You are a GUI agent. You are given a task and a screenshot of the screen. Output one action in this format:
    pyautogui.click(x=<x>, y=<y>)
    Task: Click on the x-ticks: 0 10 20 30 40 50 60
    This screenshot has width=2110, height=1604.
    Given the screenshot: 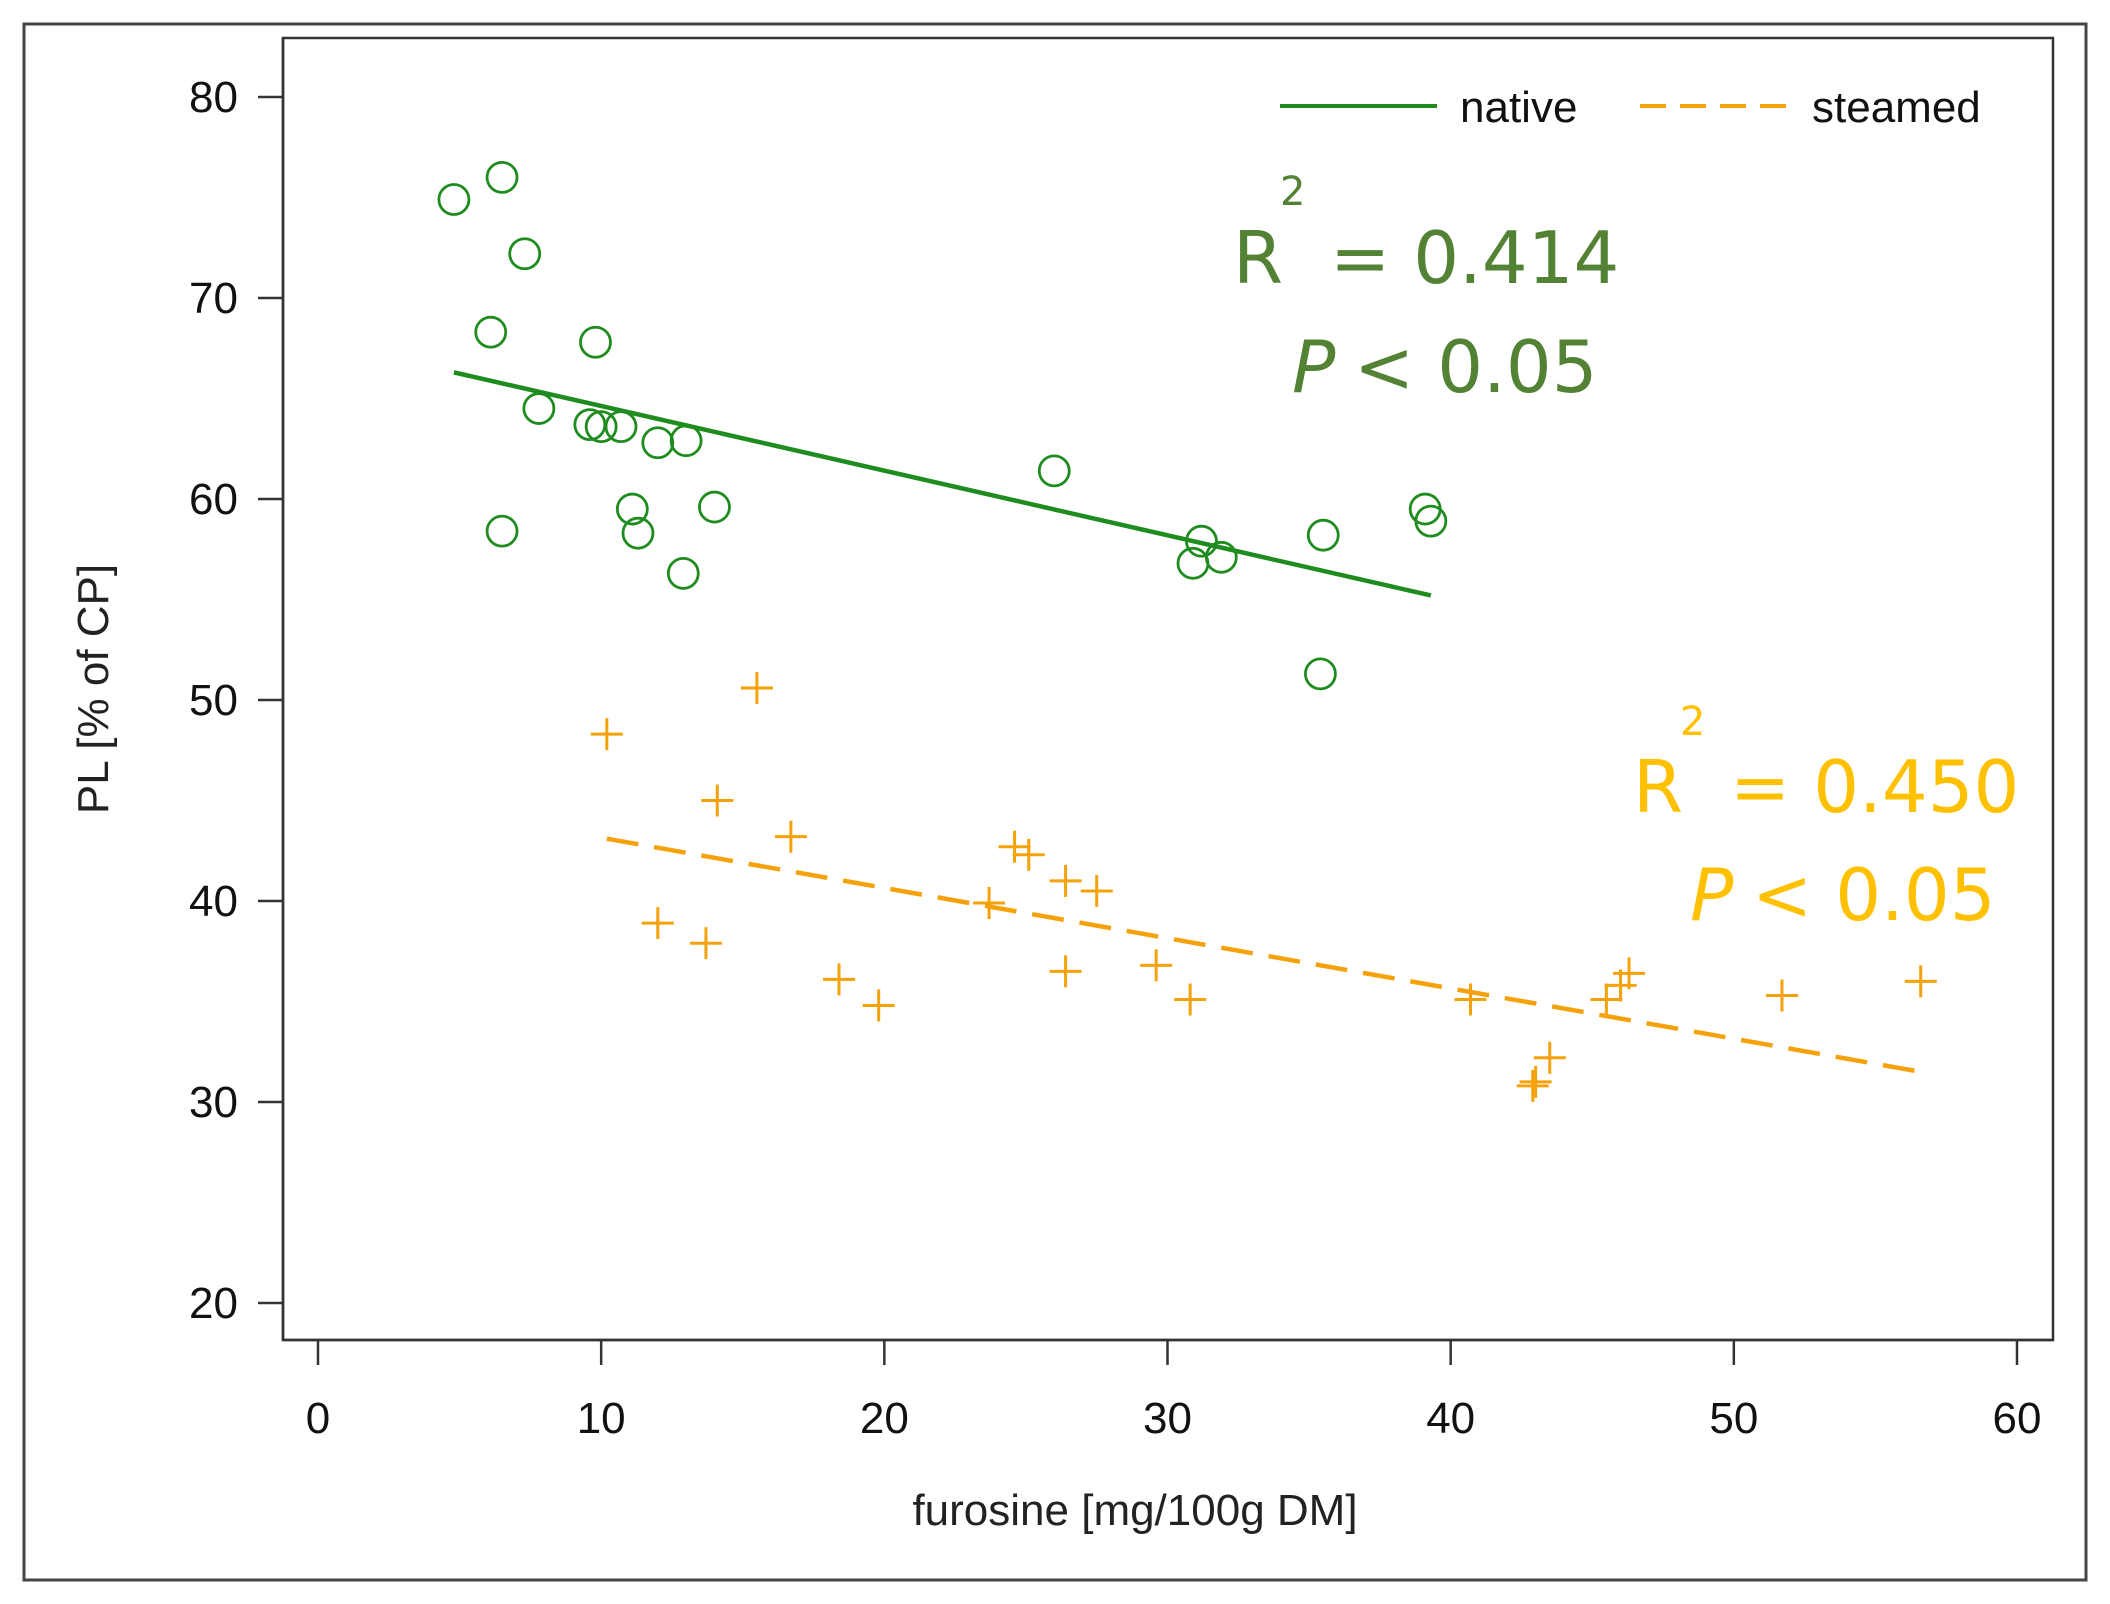 What is the action you would take?
    pyautogui.click(x=1174, y=1391)
    